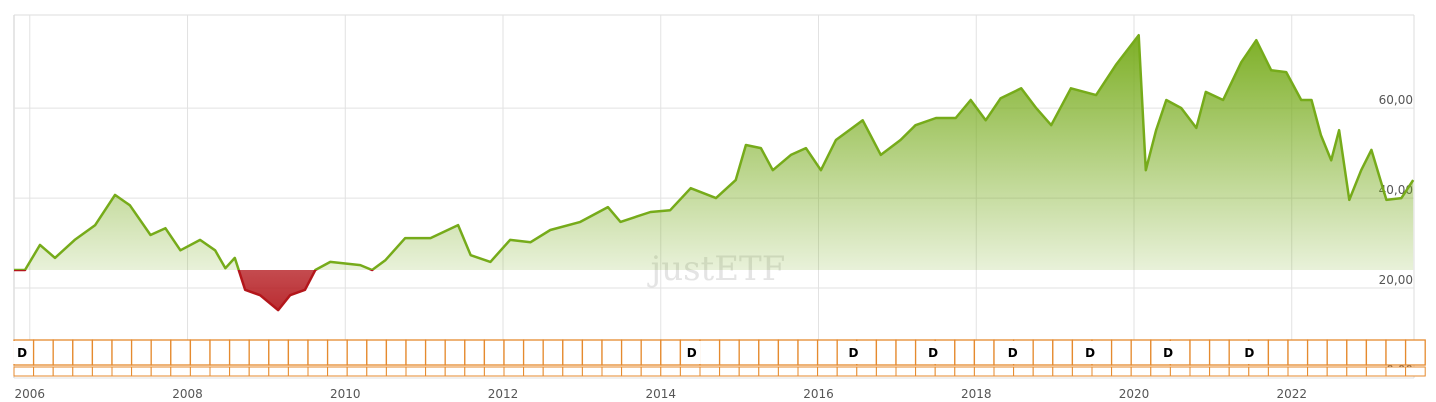 The width and height of the screenshot is (1436, 402). I want to click on x-tick-label: 2022, so click(1291, 394).